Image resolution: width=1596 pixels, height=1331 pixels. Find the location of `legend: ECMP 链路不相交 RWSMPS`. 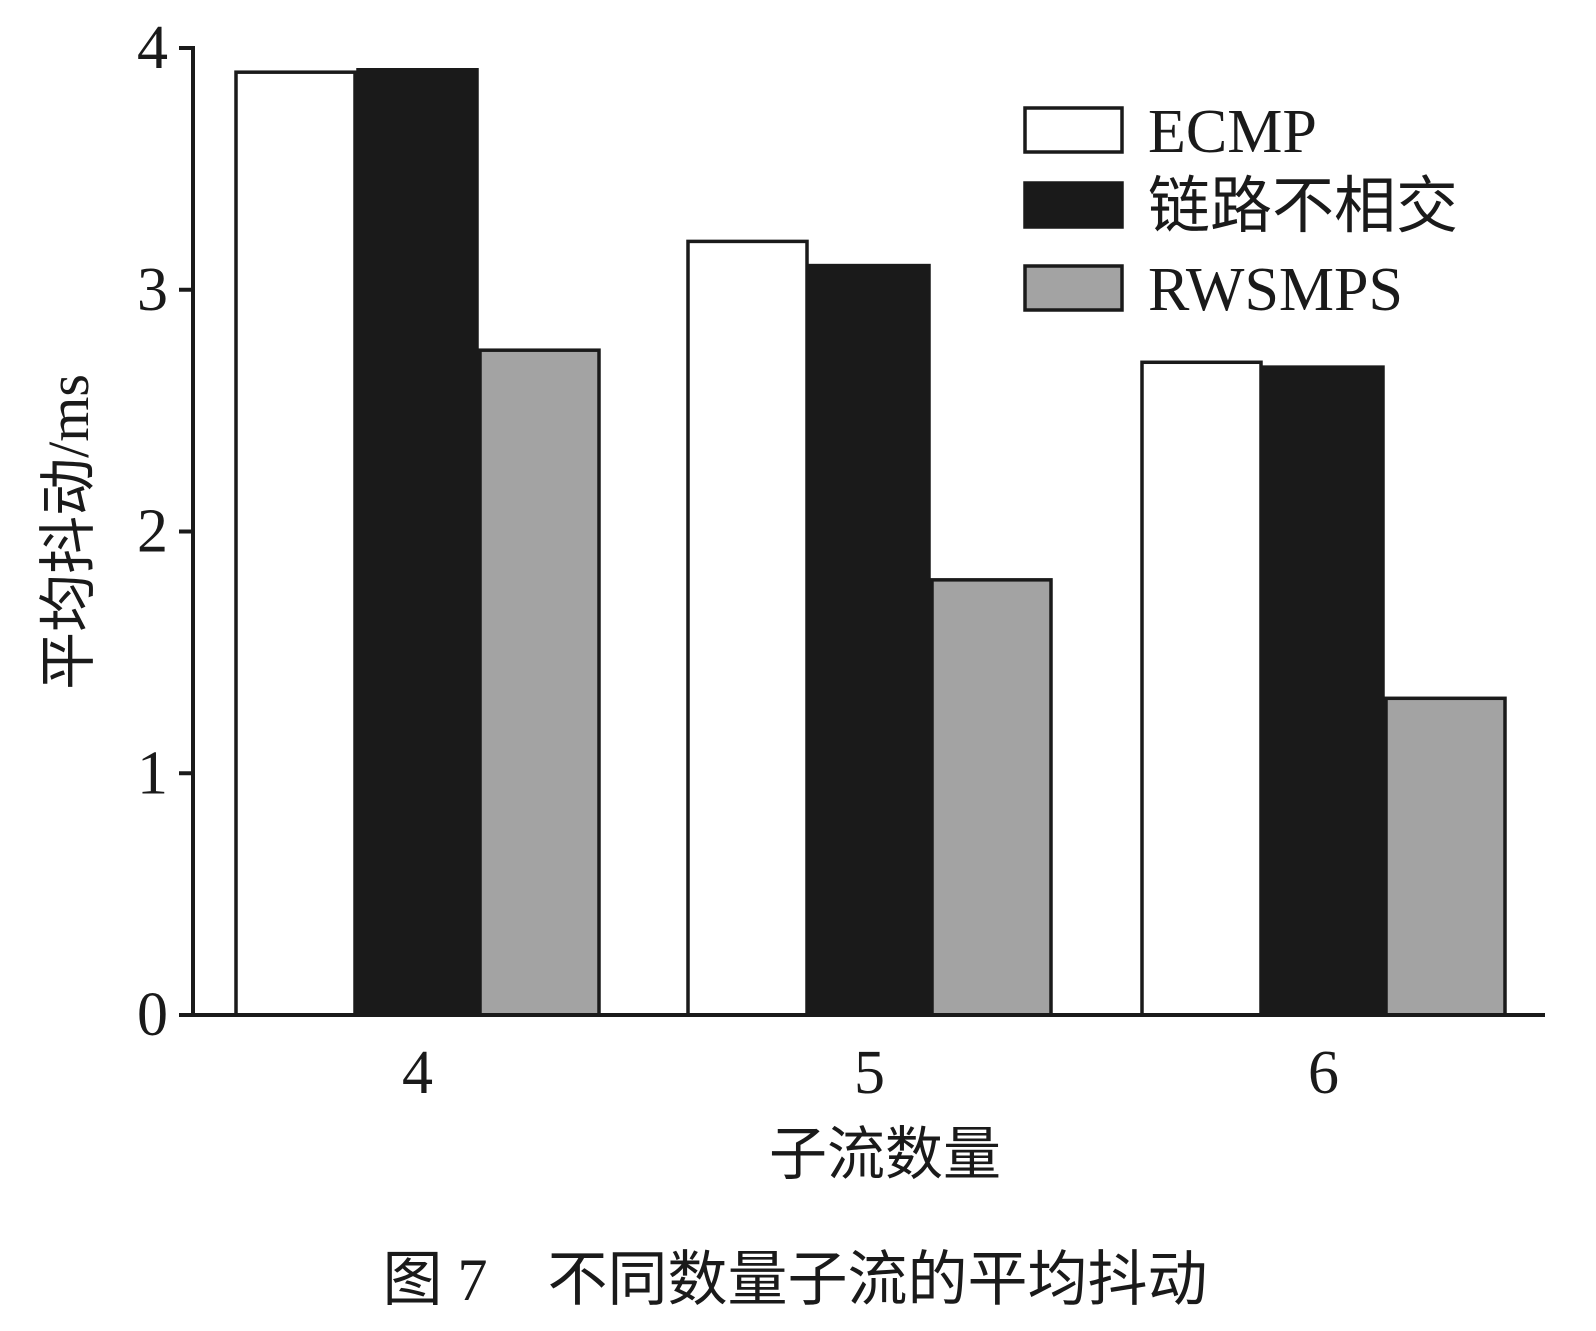

legend: ECMP 链路不相交 RWSMPS is located at coordinates (1240, 211).